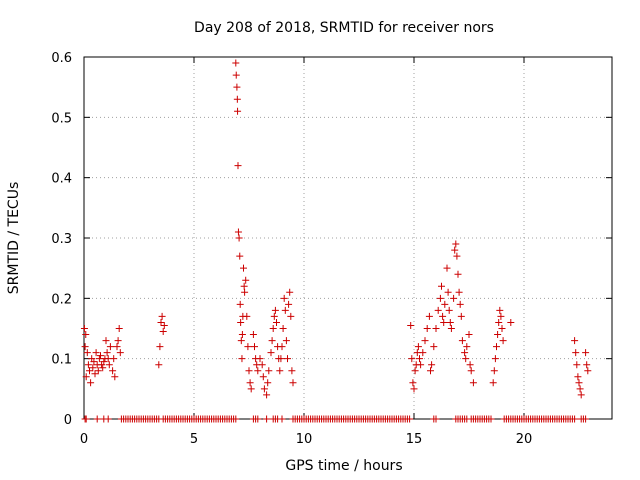  Describe the element at coordinates (61, 239) in the screenshot. I see `y-tick-label: 0.3` at that location.